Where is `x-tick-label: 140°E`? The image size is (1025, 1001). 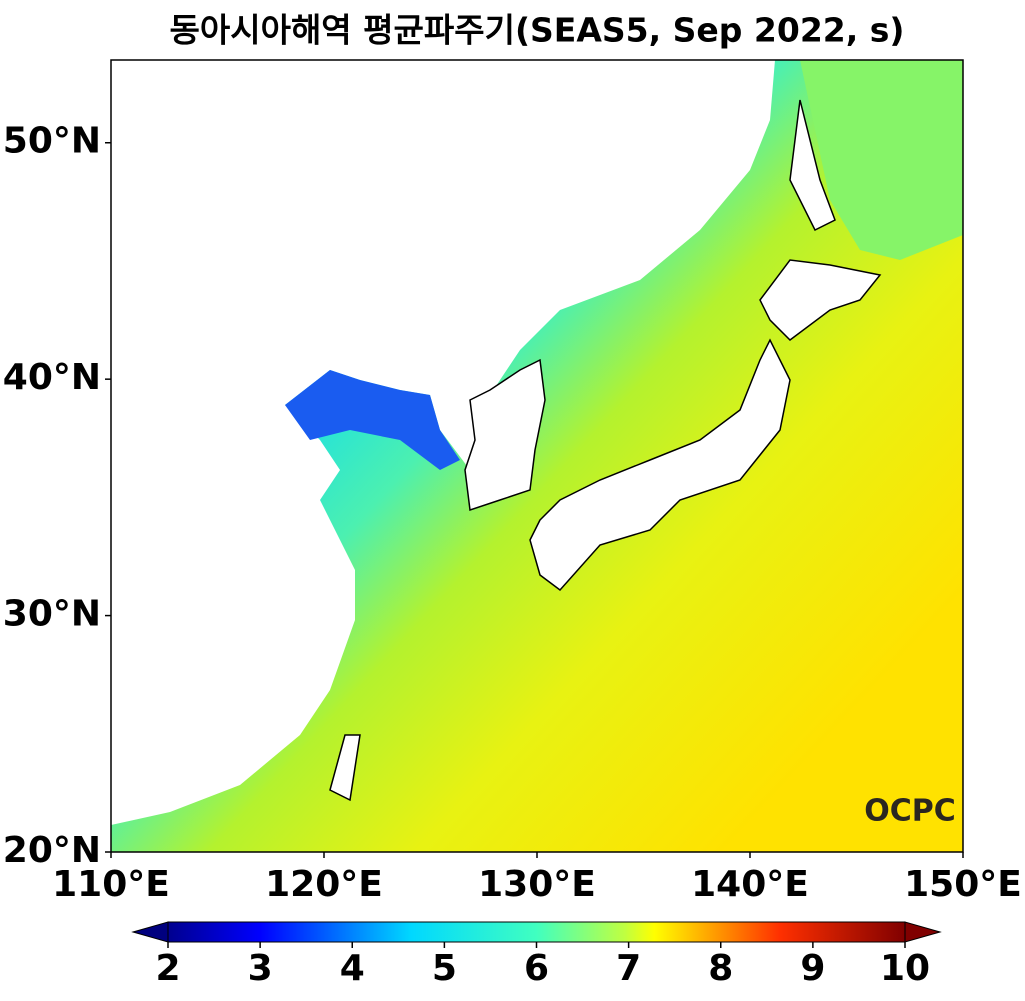
x-tick-label: 140°E is located at coordinates (750, 884).